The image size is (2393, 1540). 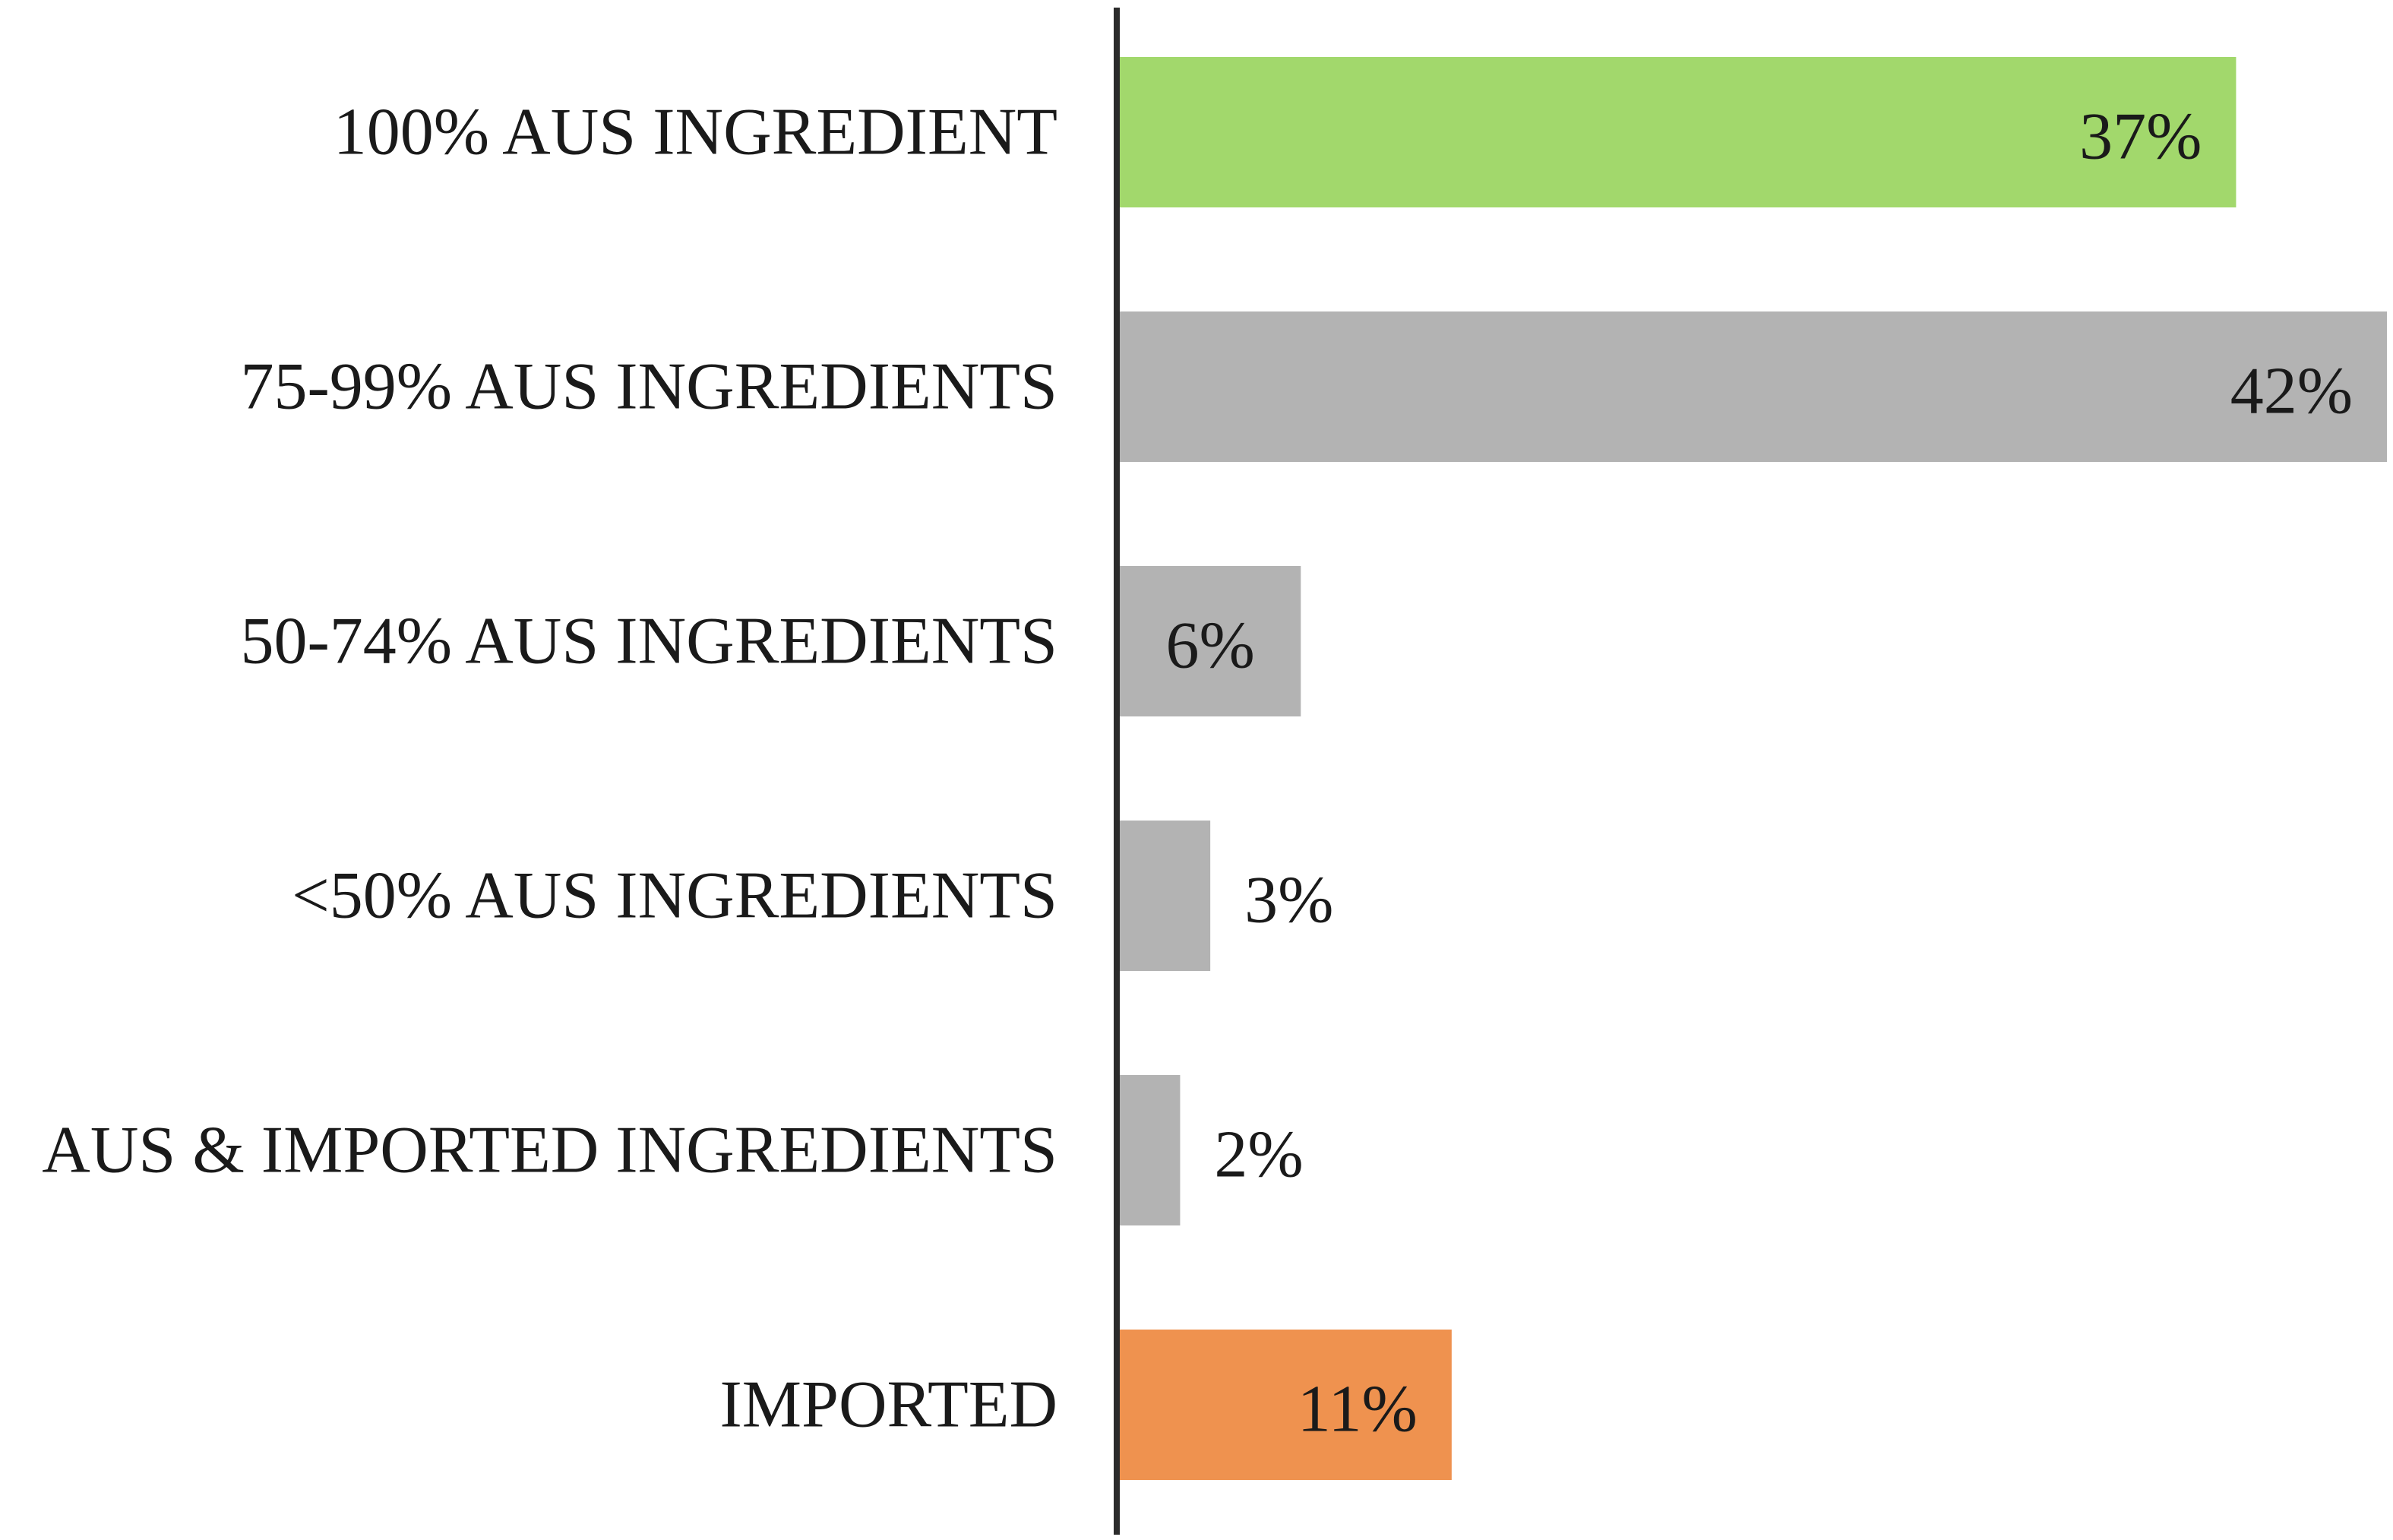 What do you see at coordinates (1209, 646) in the screenshot?
I see `data-label: 6%` at bounding box center [1209, 646].